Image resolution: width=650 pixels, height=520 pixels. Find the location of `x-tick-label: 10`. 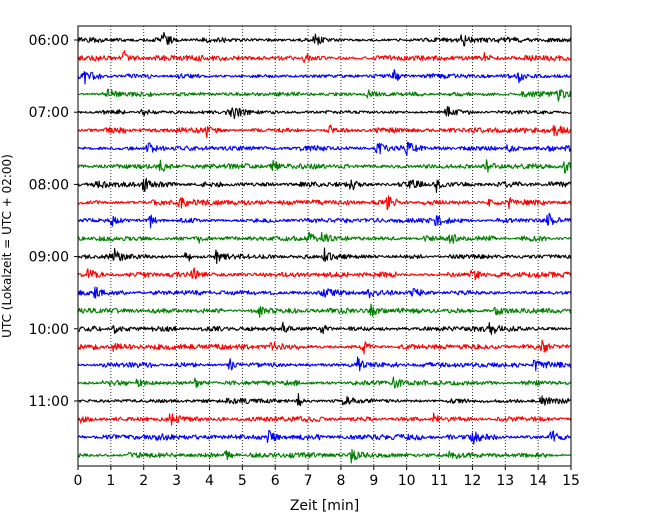

x-tick-label: 10 is located at coordinates (407, 481).